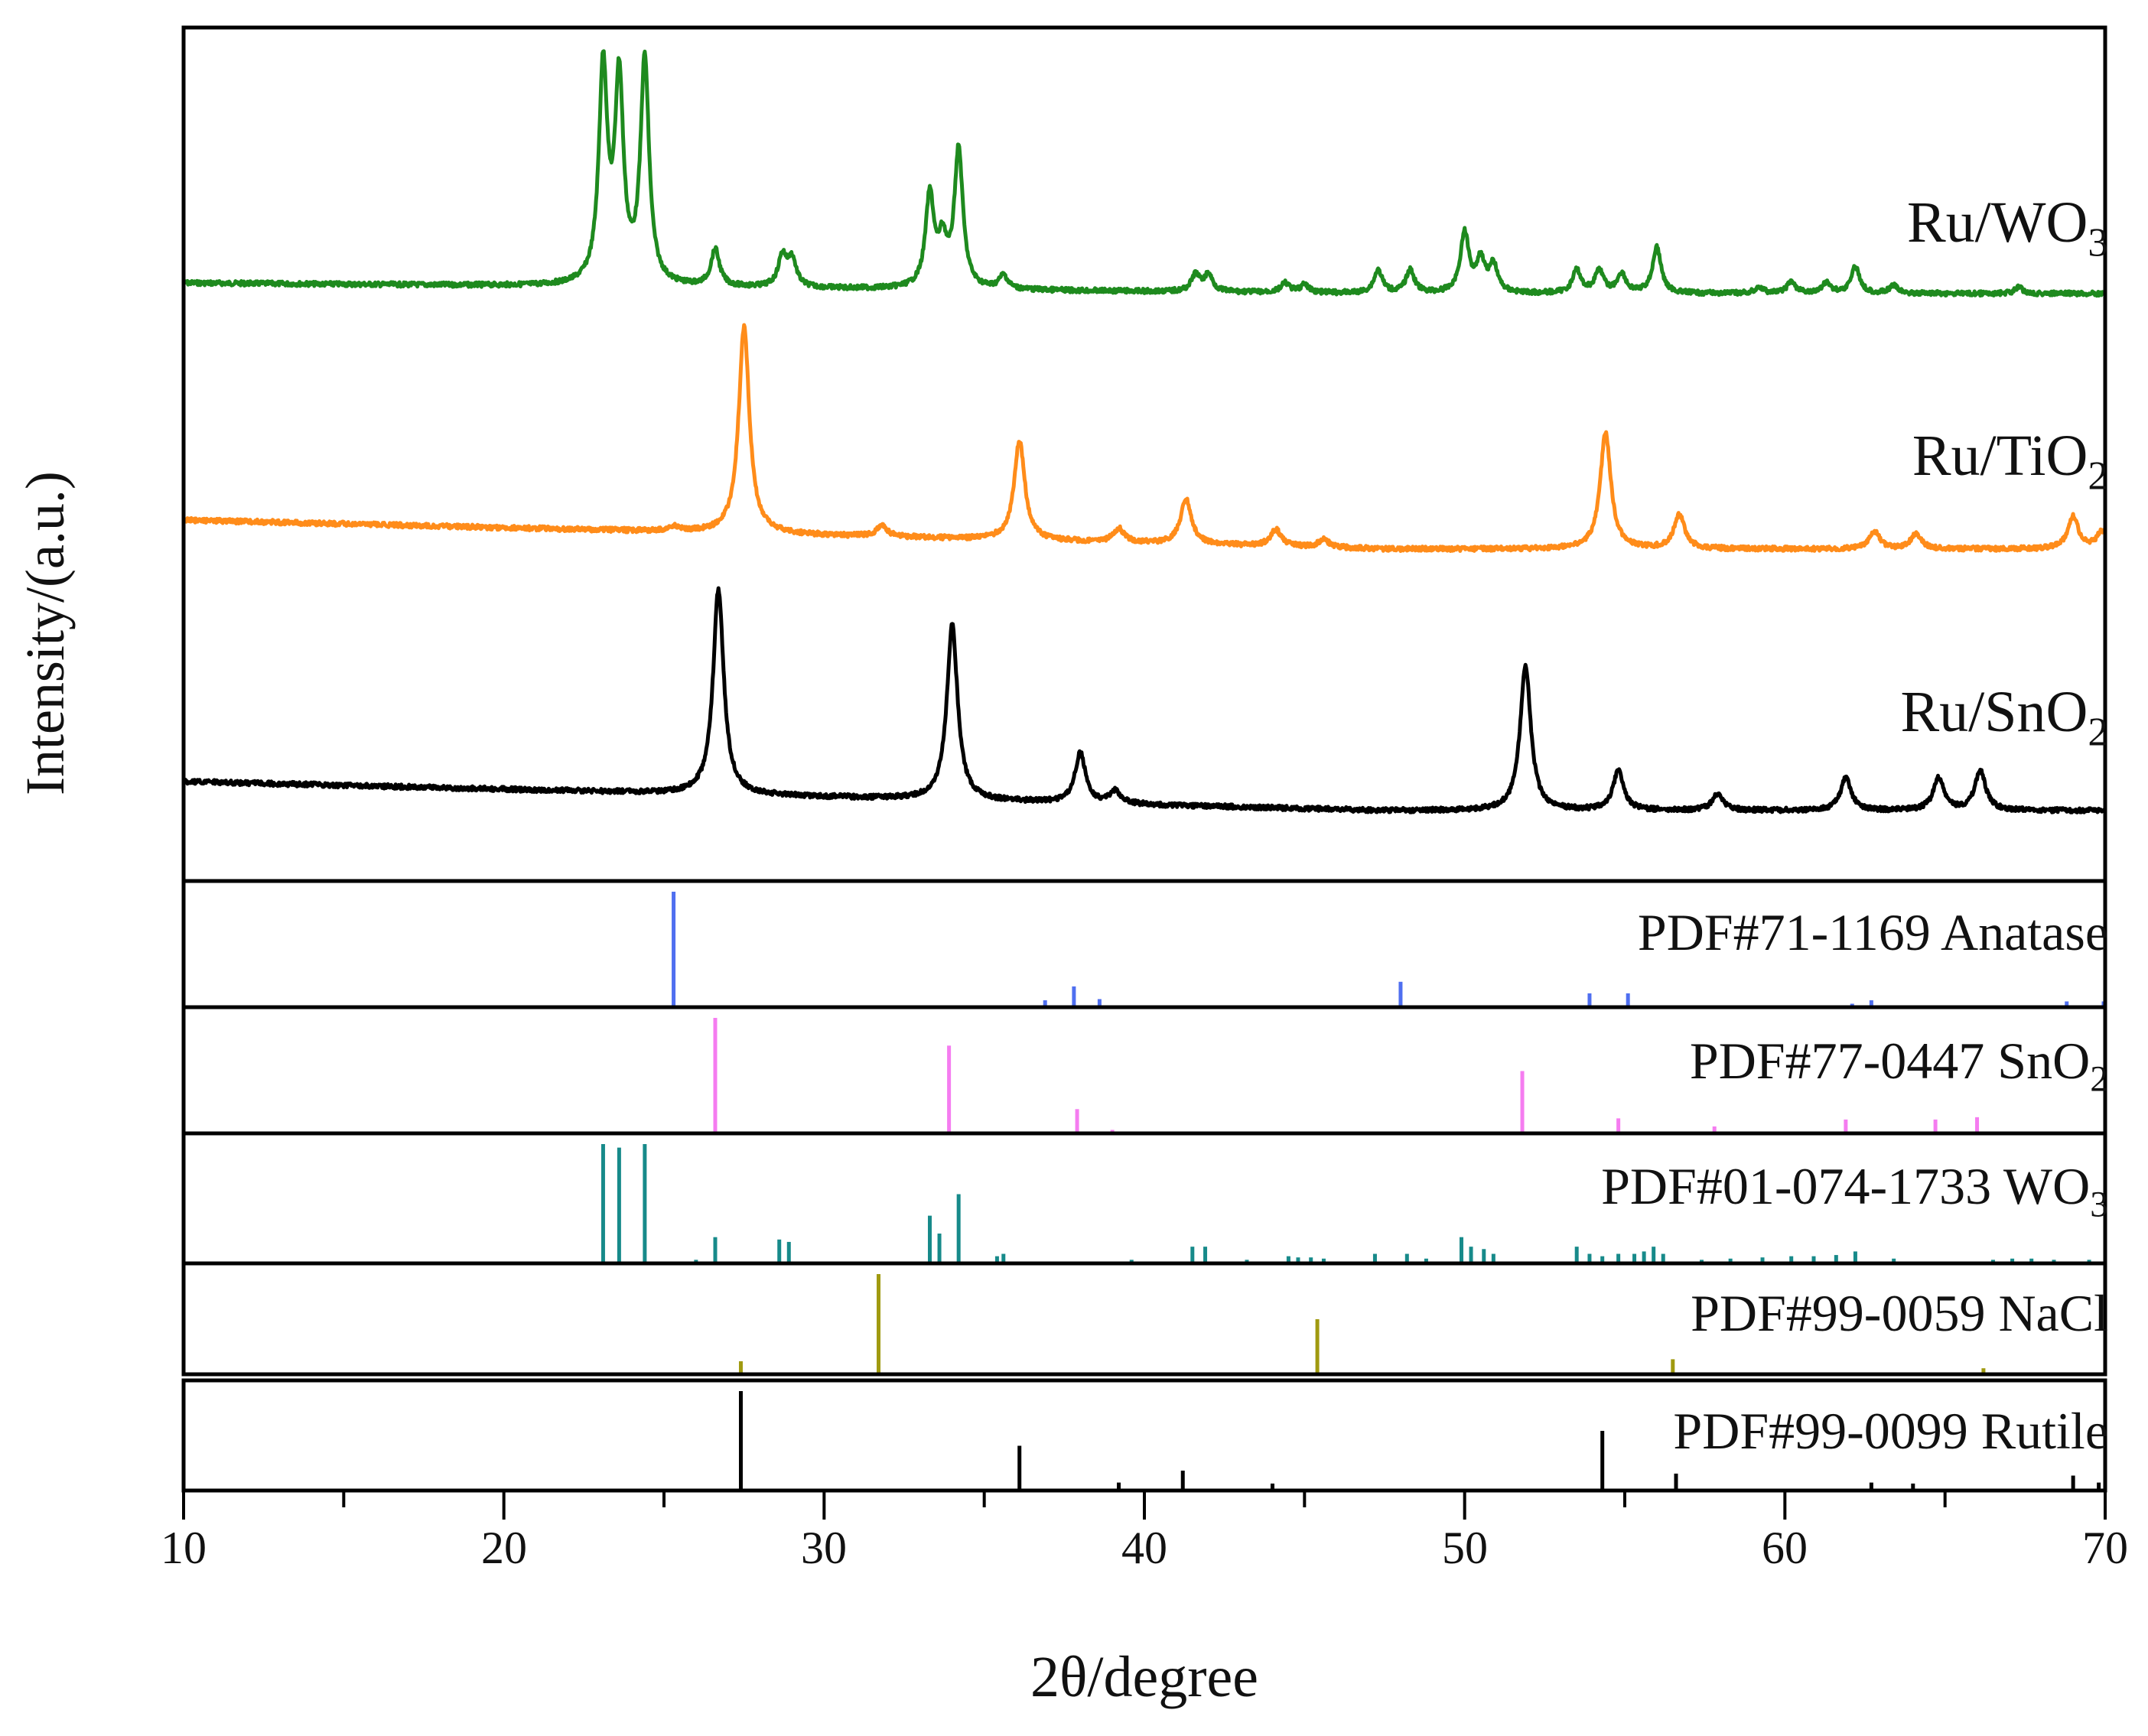 Image resolution: width=2148 pixels, height=1736 pixels. I want to click on trace-ru-tio2, so click(1144, 438).